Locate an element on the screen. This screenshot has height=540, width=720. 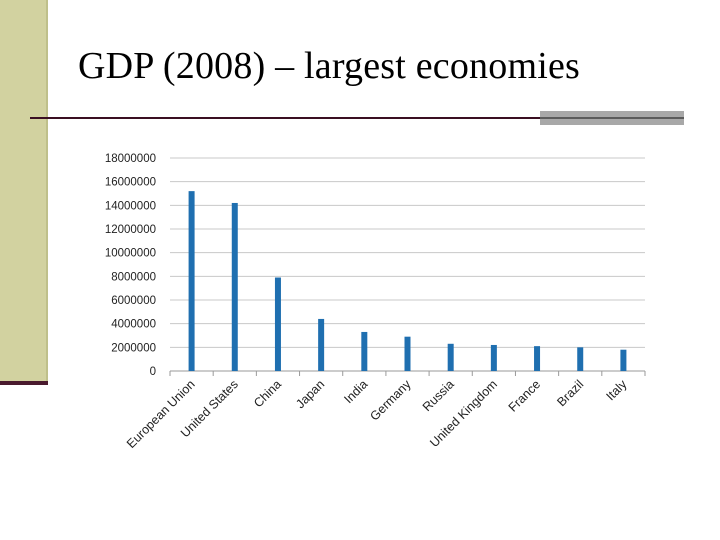
y-tick-label: 4000000 is located at coordinates (133, 325).